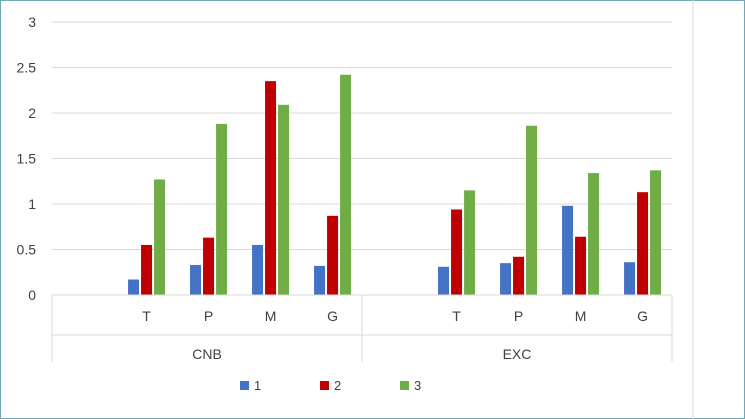 The height and width of the screenshot is (419, 745). What do you see at coordinates (337, 385) in the screenshot?
I see `legend-label: 2` at bounding box center [337, 385].